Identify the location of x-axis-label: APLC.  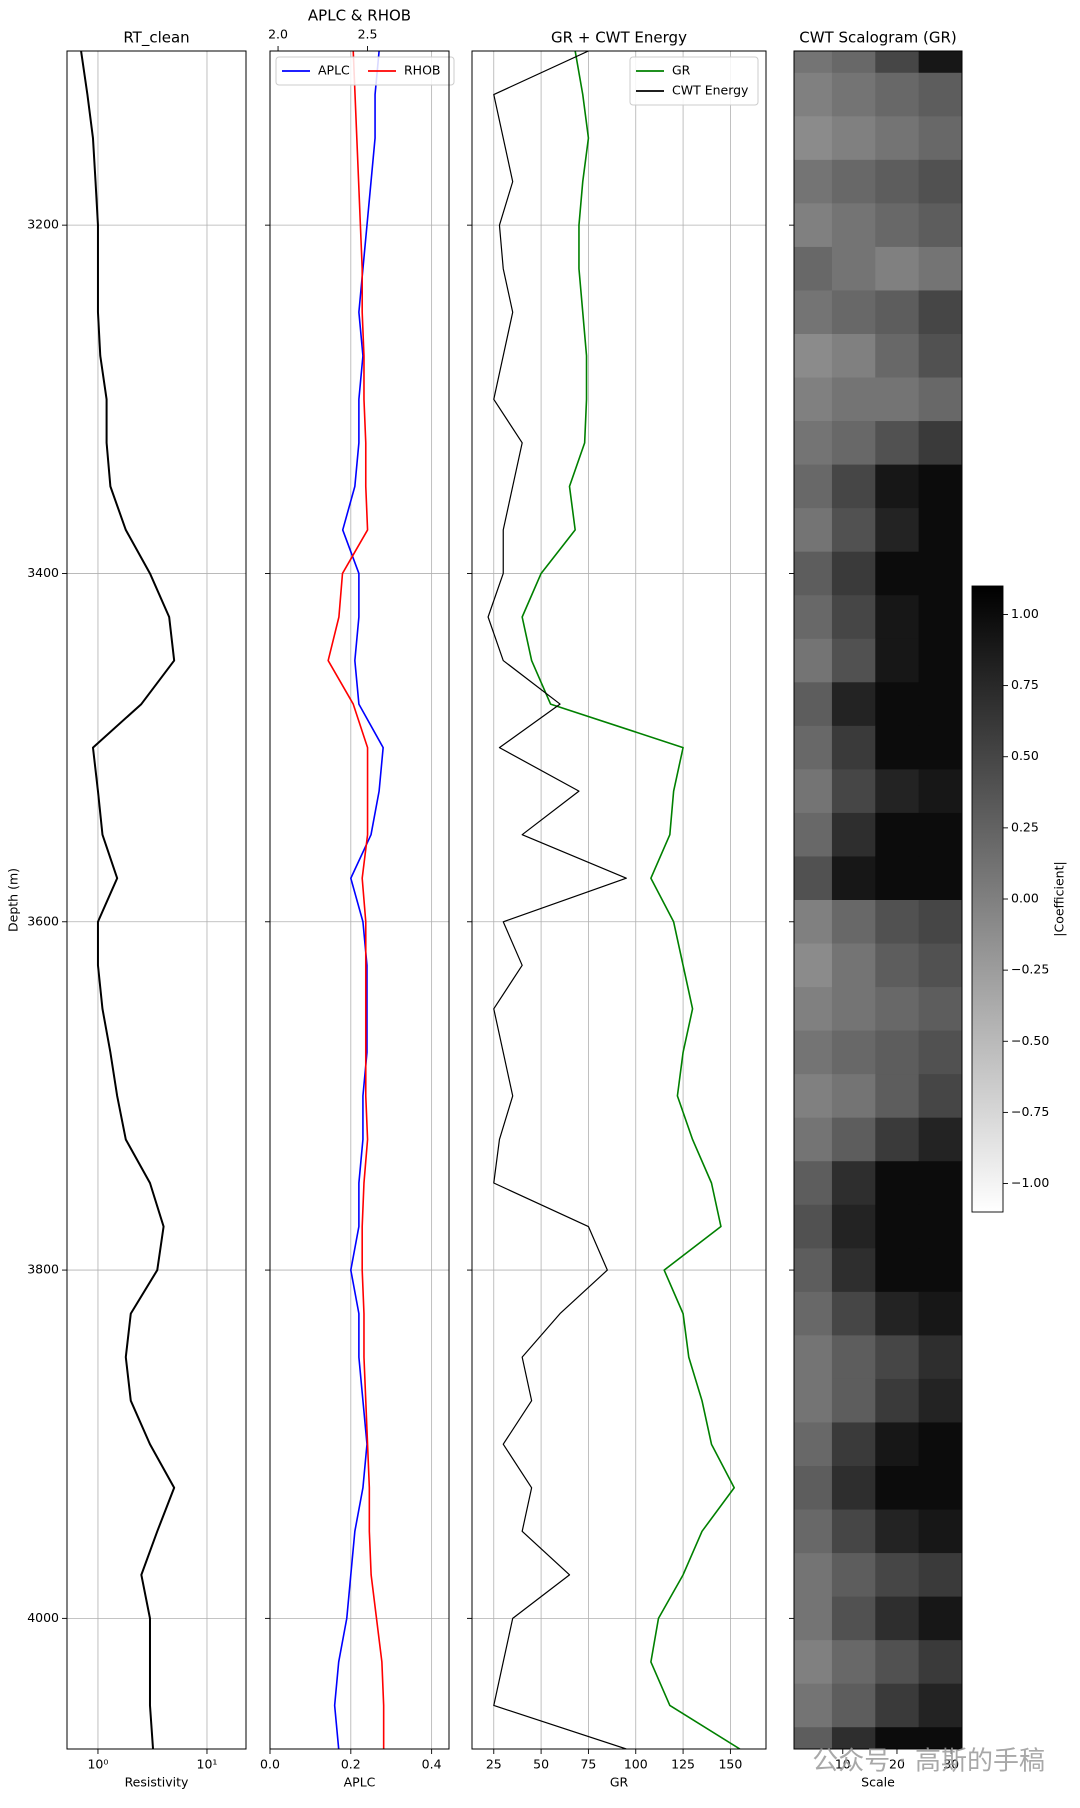
(360, 1782).